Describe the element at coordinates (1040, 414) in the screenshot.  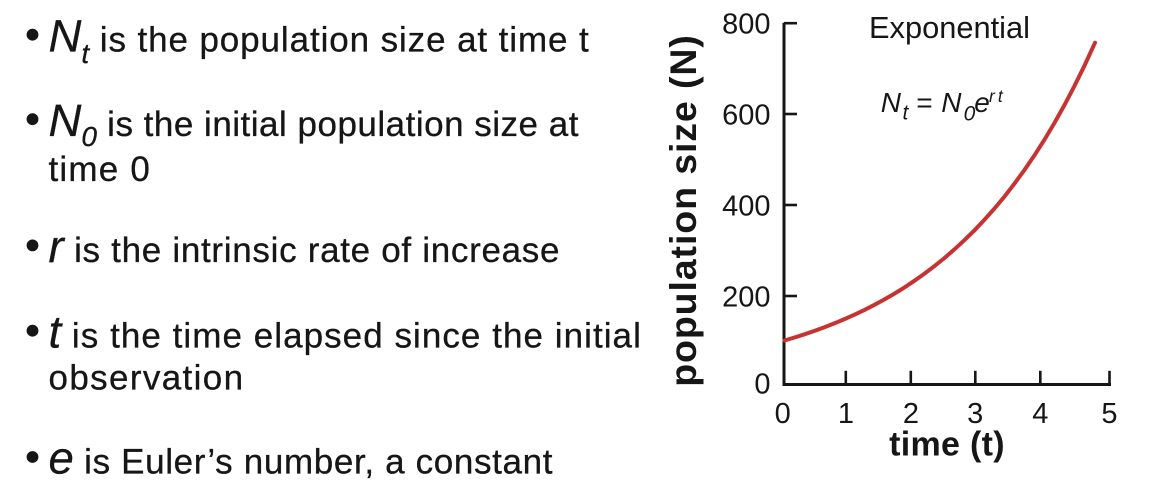
I see `svg-text: 4` at that location.